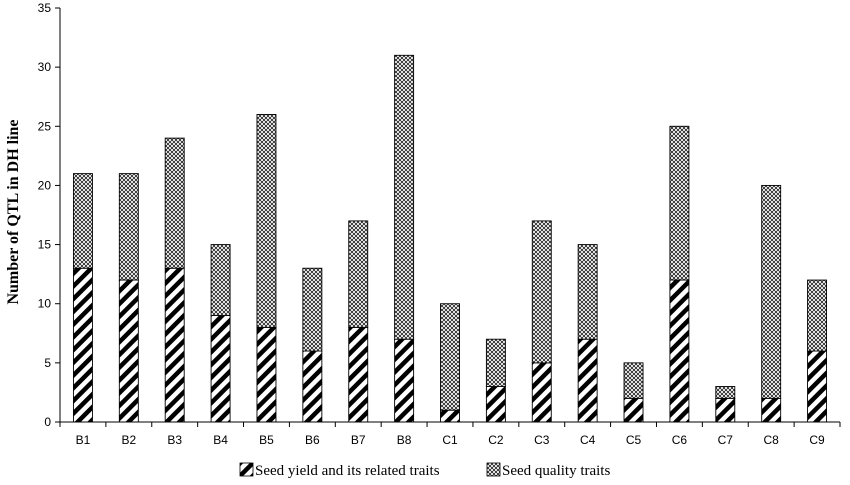  What do you see at coordinates (45, 185) in the screenshot?
I see `y-tick-label: 20` at bounding box center [45, 185].